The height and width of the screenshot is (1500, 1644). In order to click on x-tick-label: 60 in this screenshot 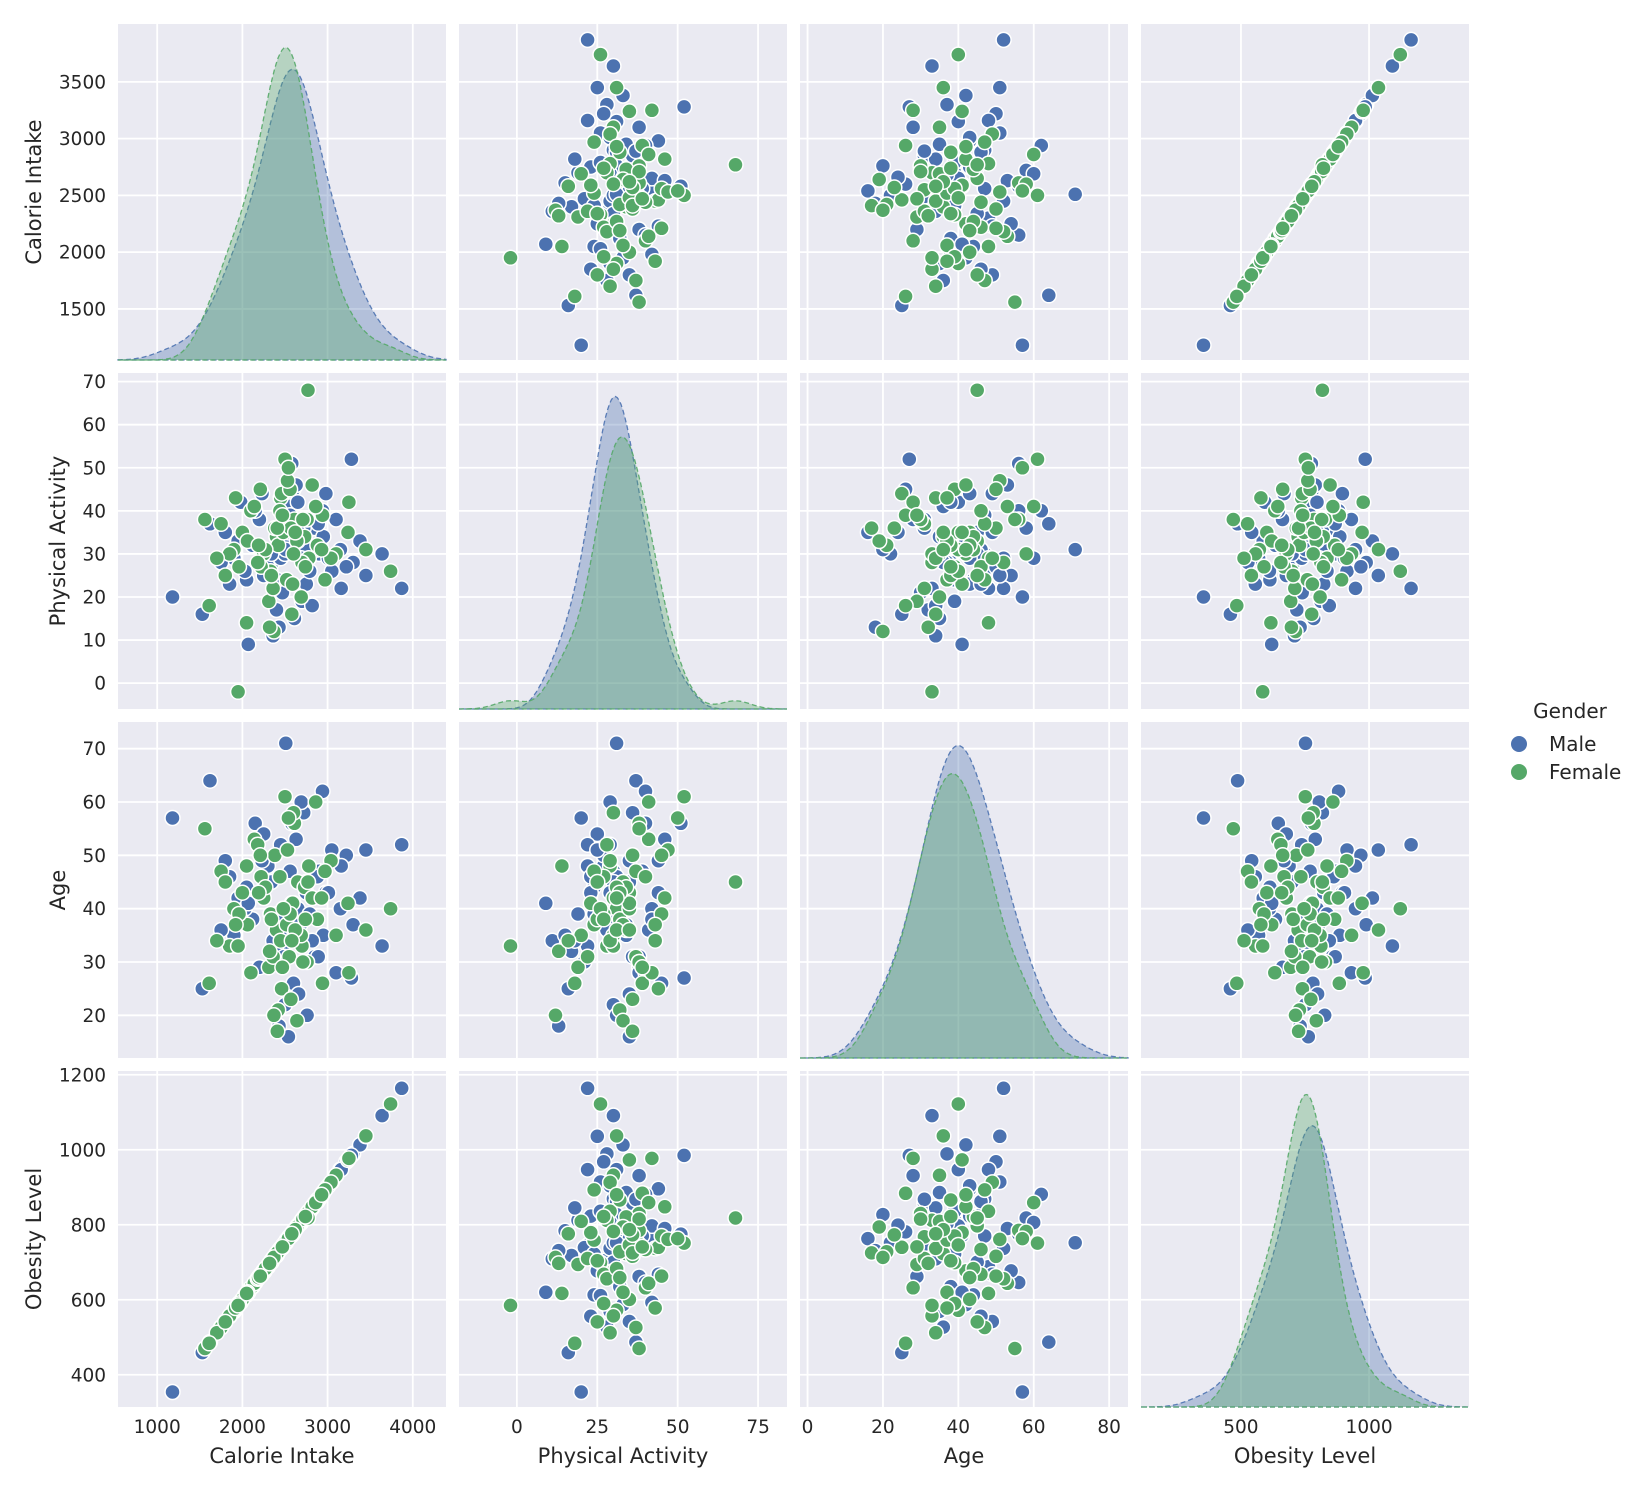, I will do `click(1034, 1427)`.